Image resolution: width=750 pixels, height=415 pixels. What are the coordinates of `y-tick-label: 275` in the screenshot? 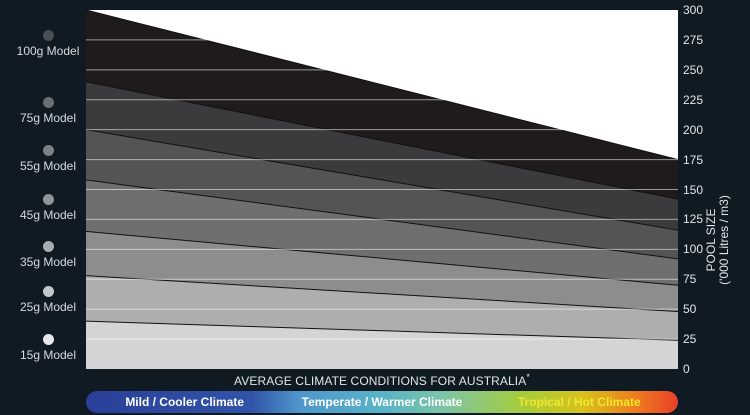 It's located at (693, 39).